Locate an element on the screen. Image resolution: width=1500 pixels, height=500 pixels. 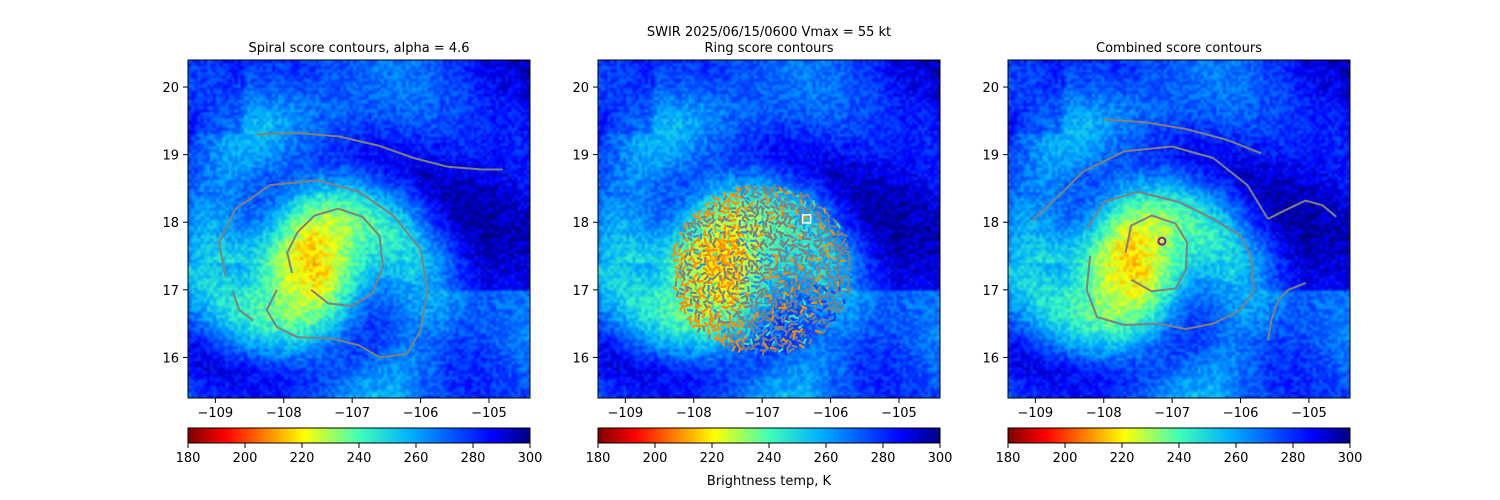
overlay-layer is located at coordinates (1184, 229).